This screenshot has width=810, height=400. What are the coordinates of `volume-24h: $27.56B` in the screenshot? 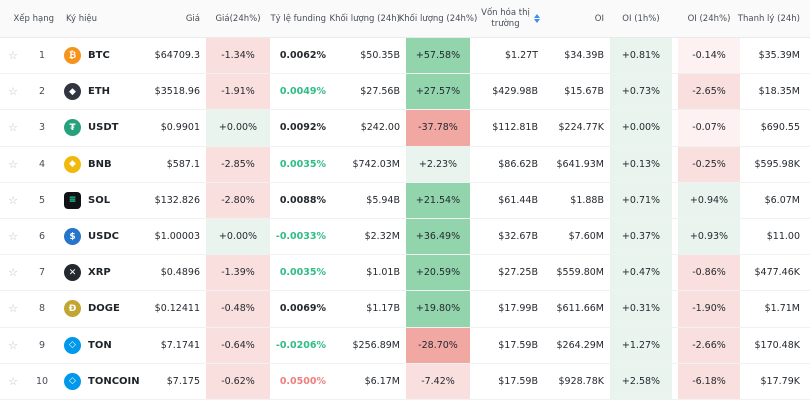 It's located at (380, 92).